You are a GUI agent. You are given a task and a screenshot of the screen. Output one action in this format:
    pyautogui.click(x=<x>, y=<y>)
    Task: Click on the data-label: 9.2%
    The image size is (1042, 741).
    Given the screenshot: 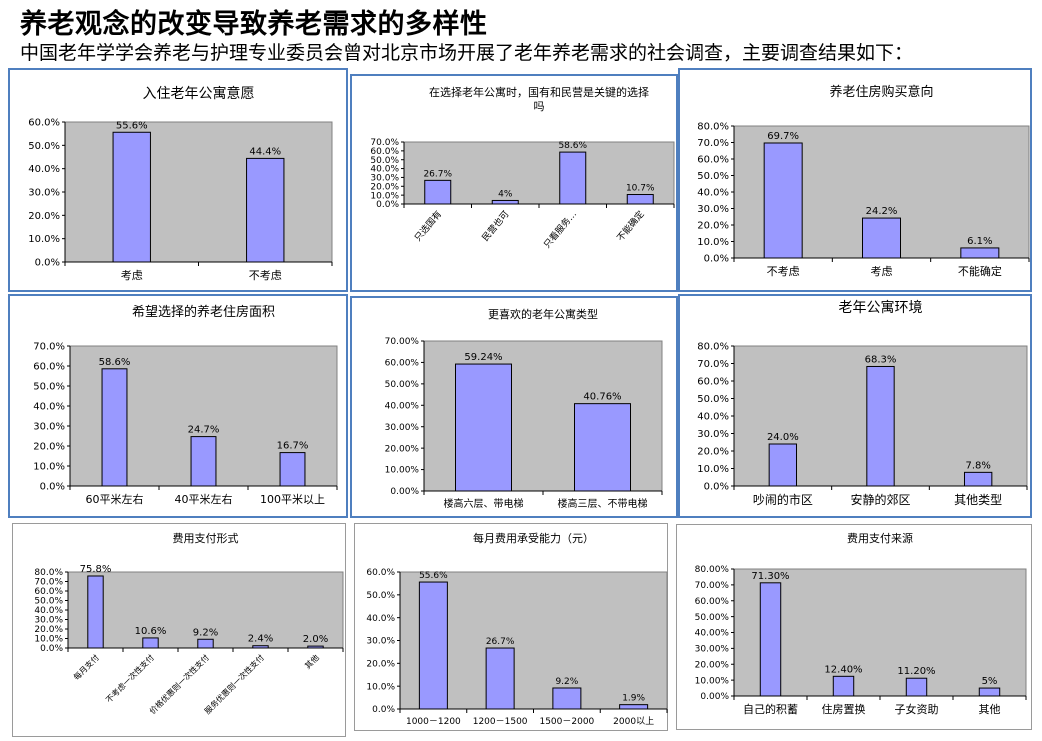 What is the action you would take?
    pyautogui.click(x=205, y=632)
    